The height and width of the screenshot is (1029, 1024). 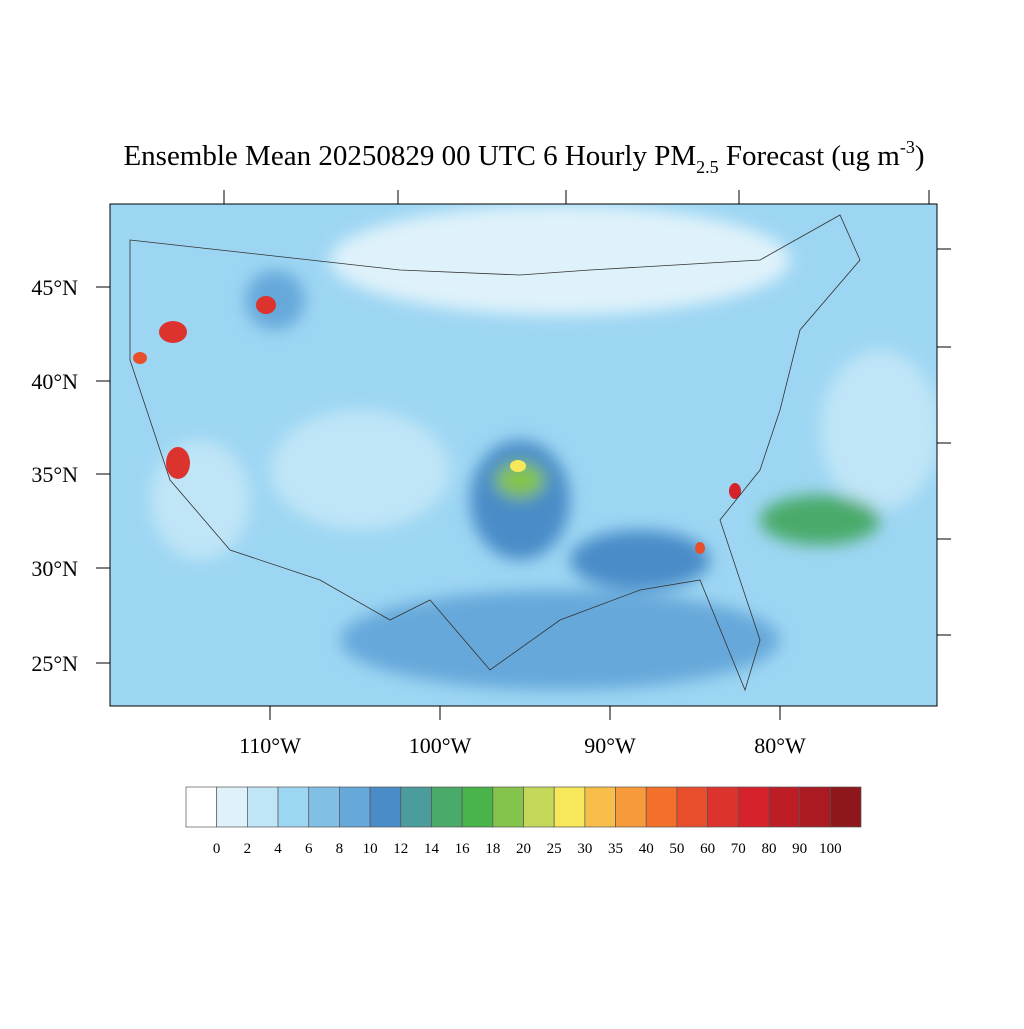 What do you see at coordinates (920, 156) in the screenshot?
I see `title-end: )` at bounding box center [920, 156].